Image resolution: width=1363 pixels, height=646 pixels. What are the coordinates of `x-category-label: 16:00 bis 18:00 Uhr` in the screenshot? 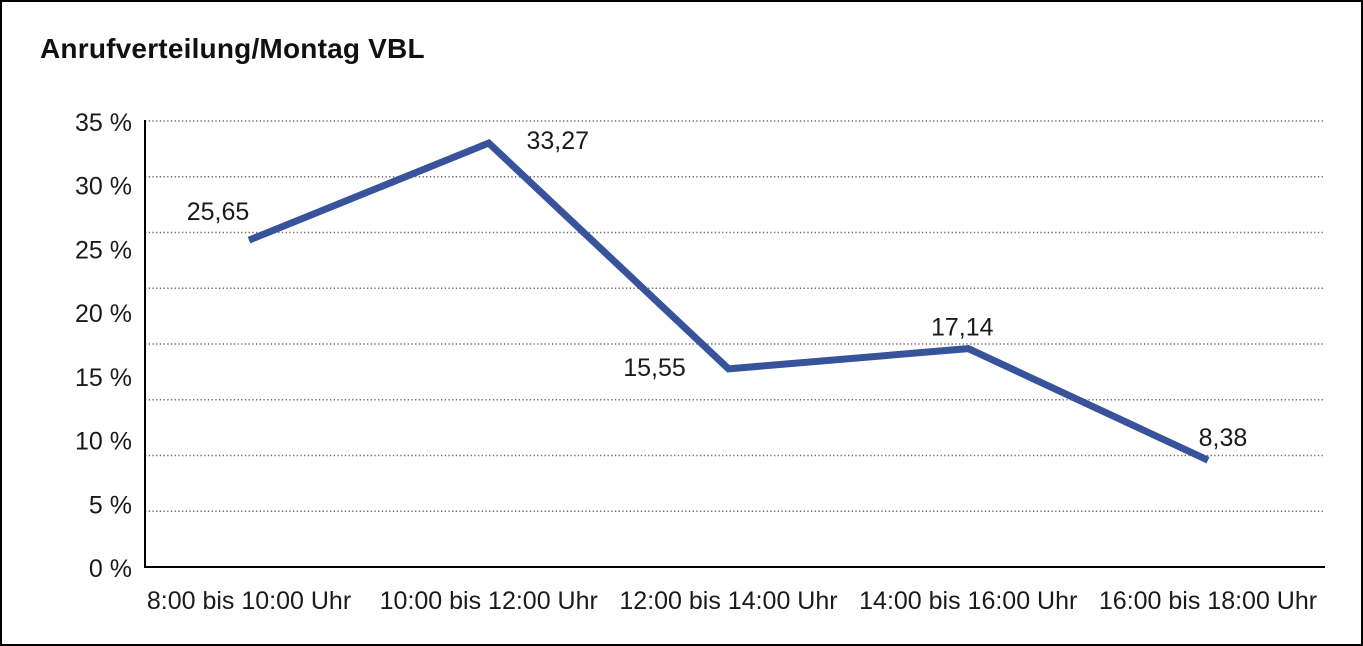 It's located at (1208, 601).